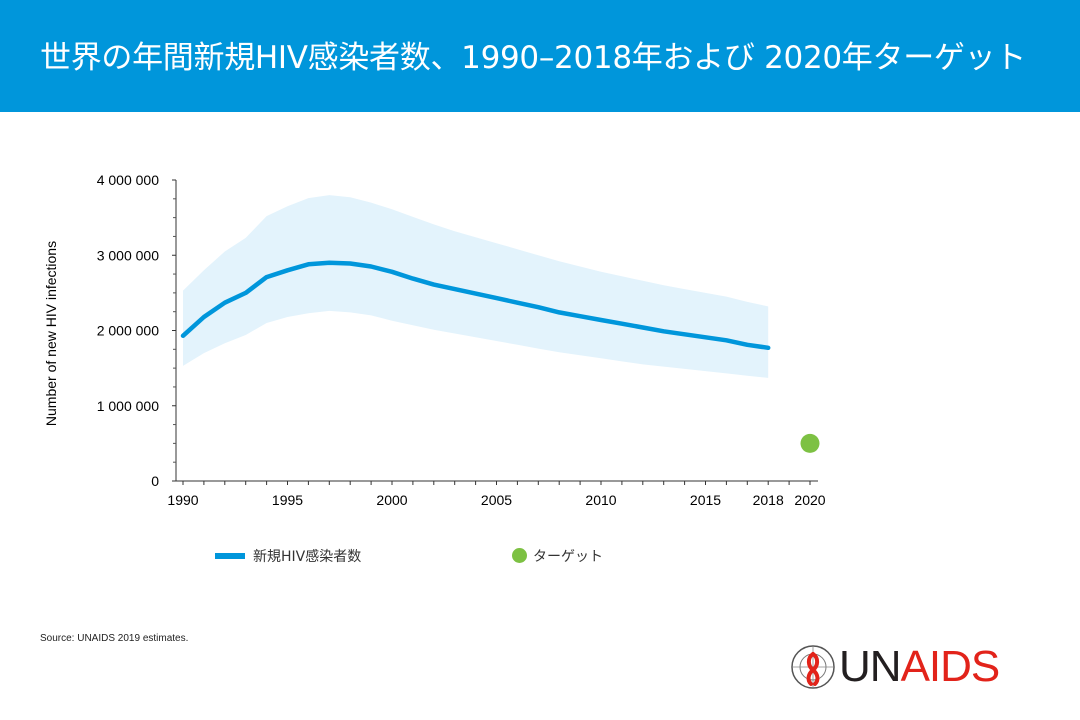 The width and height of the screenshot is (1080, 720). I want to click on logo-un-text: UN, so click(870, 666).